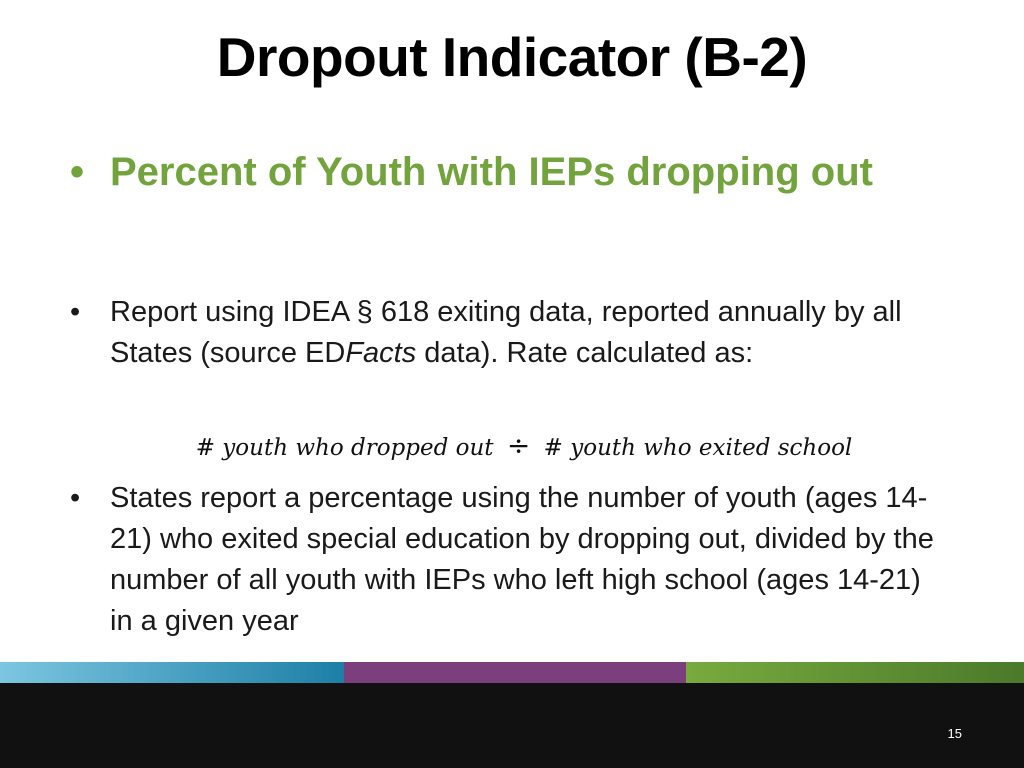  I want to click on color-bar-purple, so click(515, 672).